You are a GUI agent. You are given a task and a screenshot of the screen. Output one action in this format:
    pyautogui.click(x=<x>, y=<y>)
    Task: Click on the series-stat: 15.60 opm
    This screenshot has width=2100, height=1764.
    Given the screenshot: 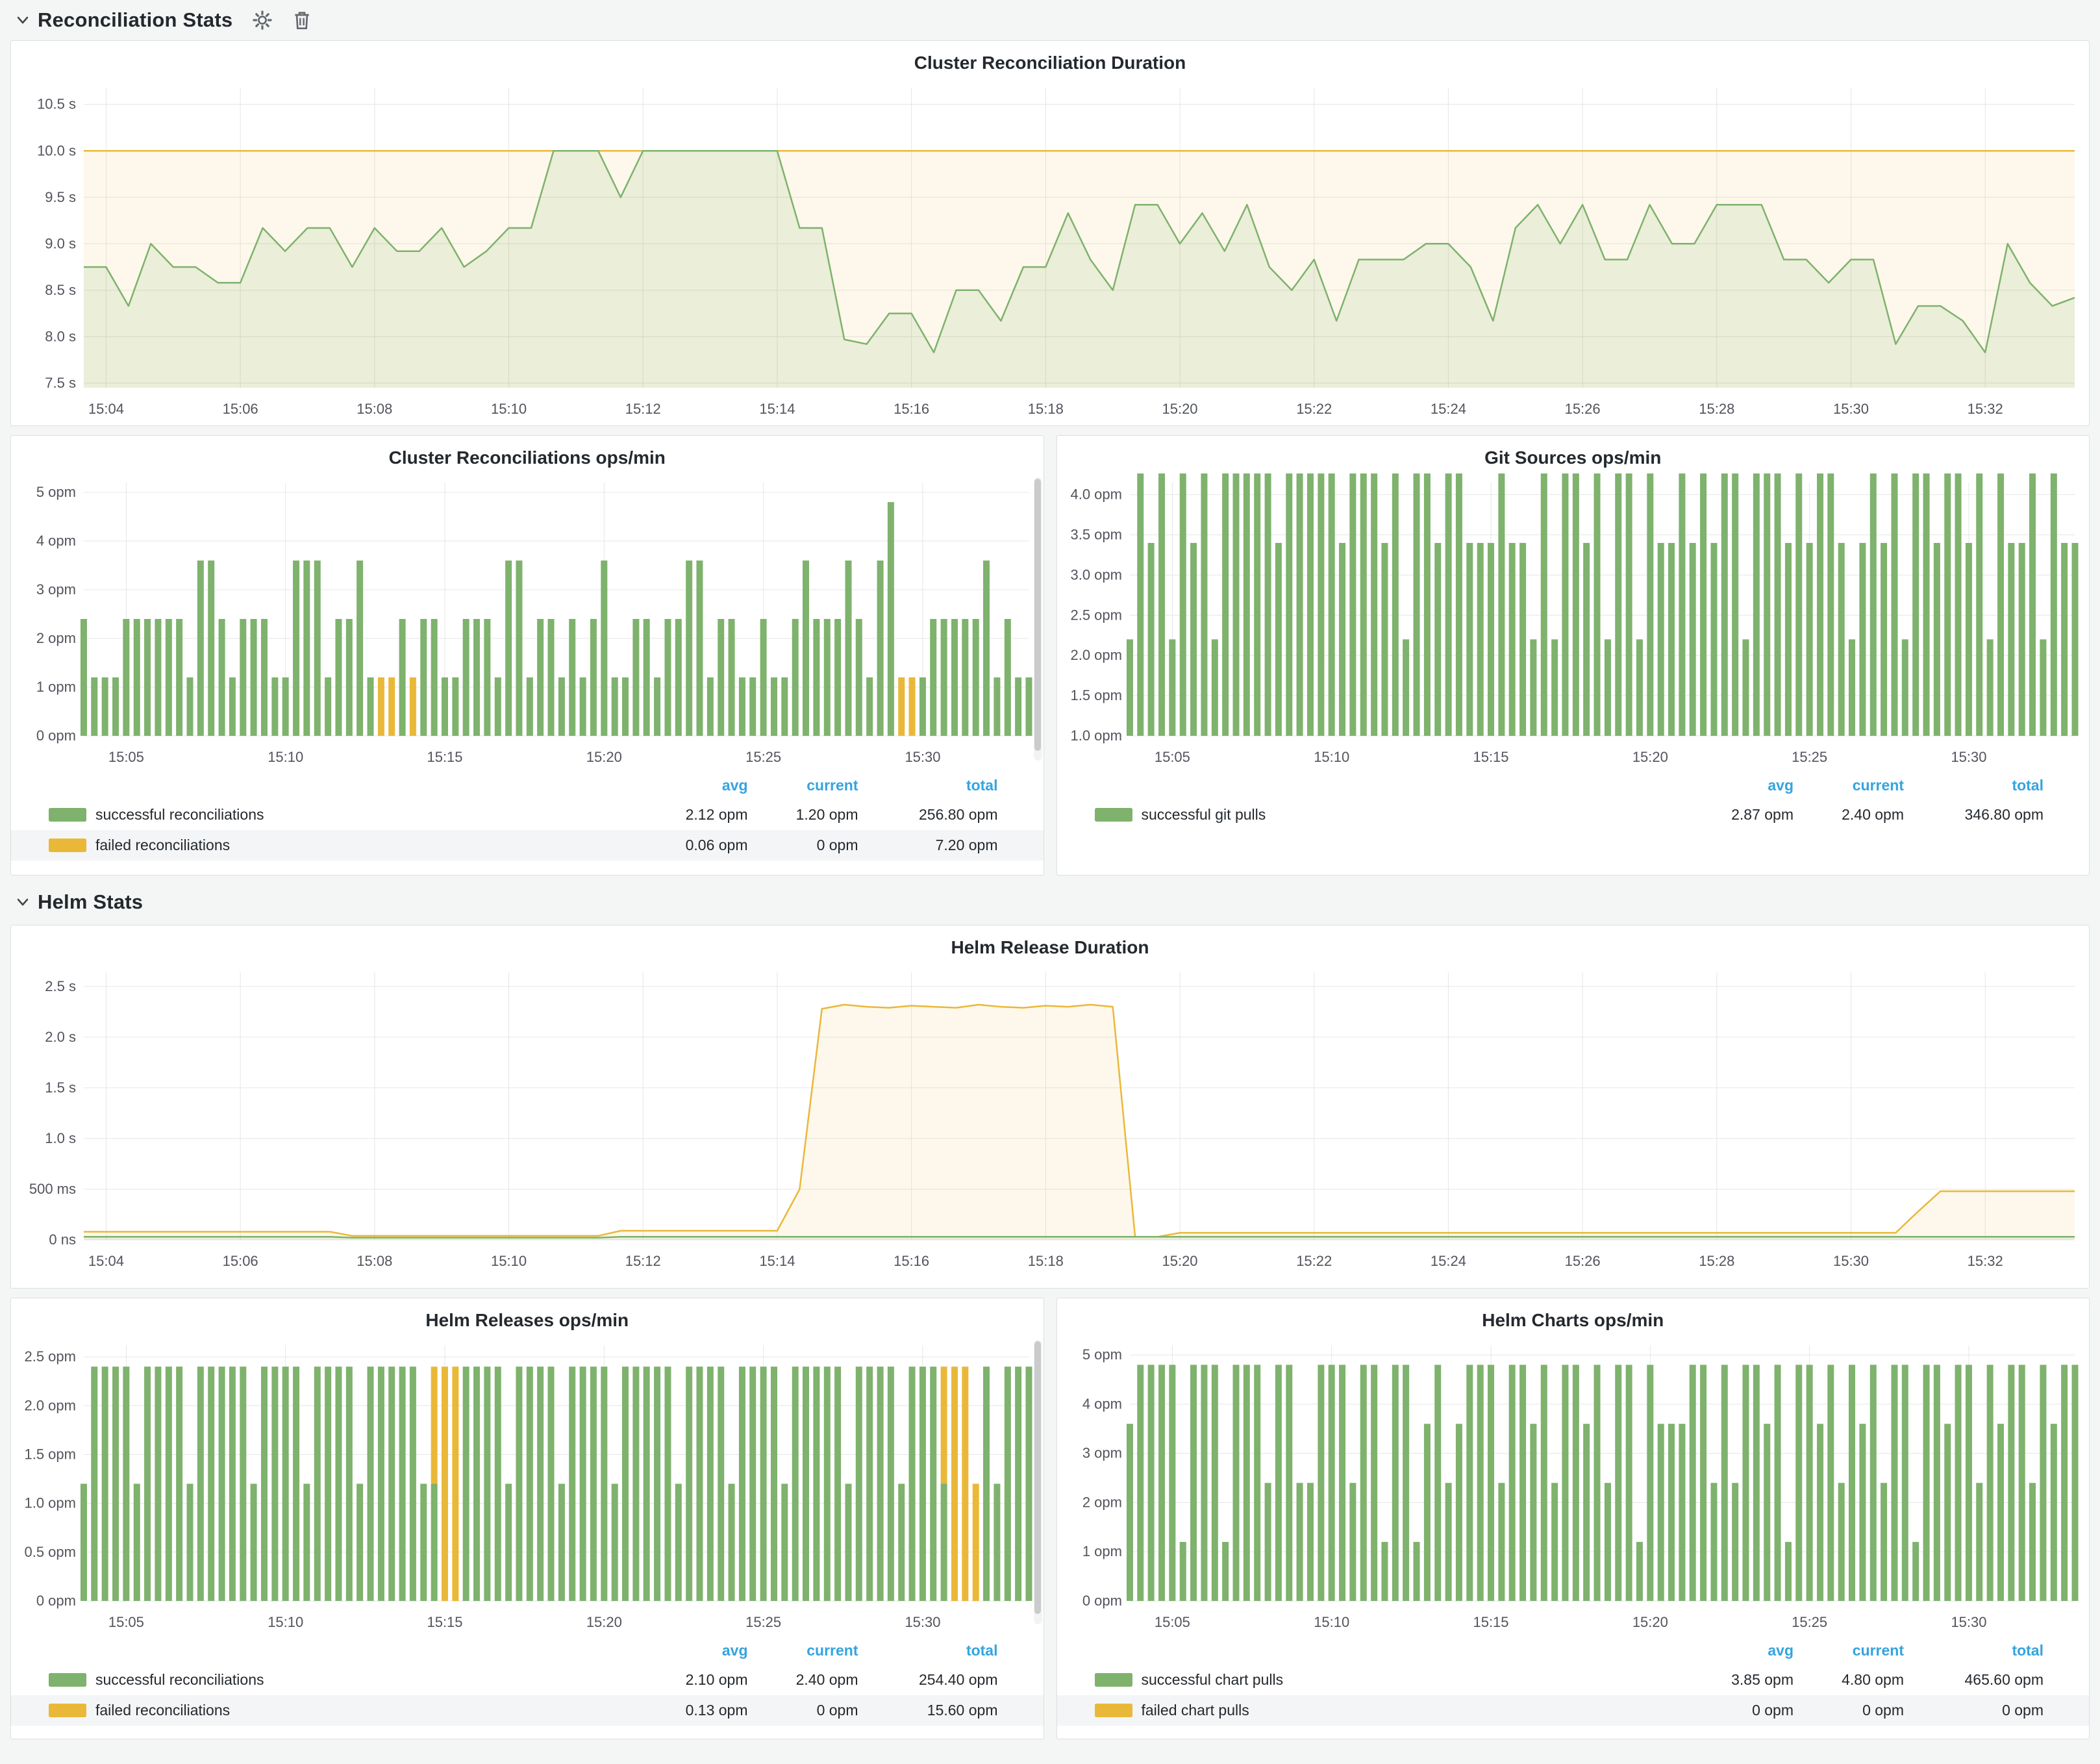 What is the action you would take?
    pyautogui.click(x=962, y=1710)
    